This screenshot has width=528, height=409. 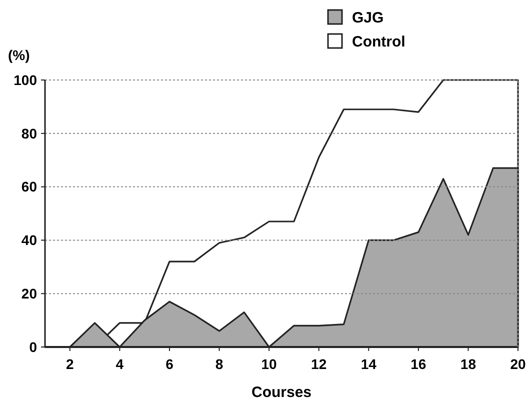 What do you see at coordinates (219, 364) in the screenshot?
I see `x-tick-label: 8` at bounding box center [219, 364].